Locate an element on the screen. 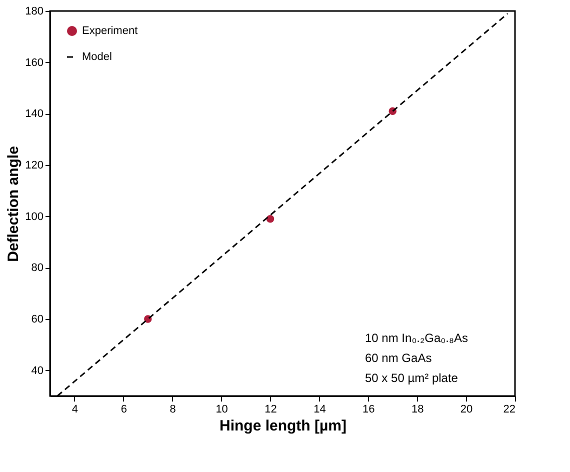 This screenshot has width=570, height=472. x-tick-label: 10 is located at coordinates (222, 410).